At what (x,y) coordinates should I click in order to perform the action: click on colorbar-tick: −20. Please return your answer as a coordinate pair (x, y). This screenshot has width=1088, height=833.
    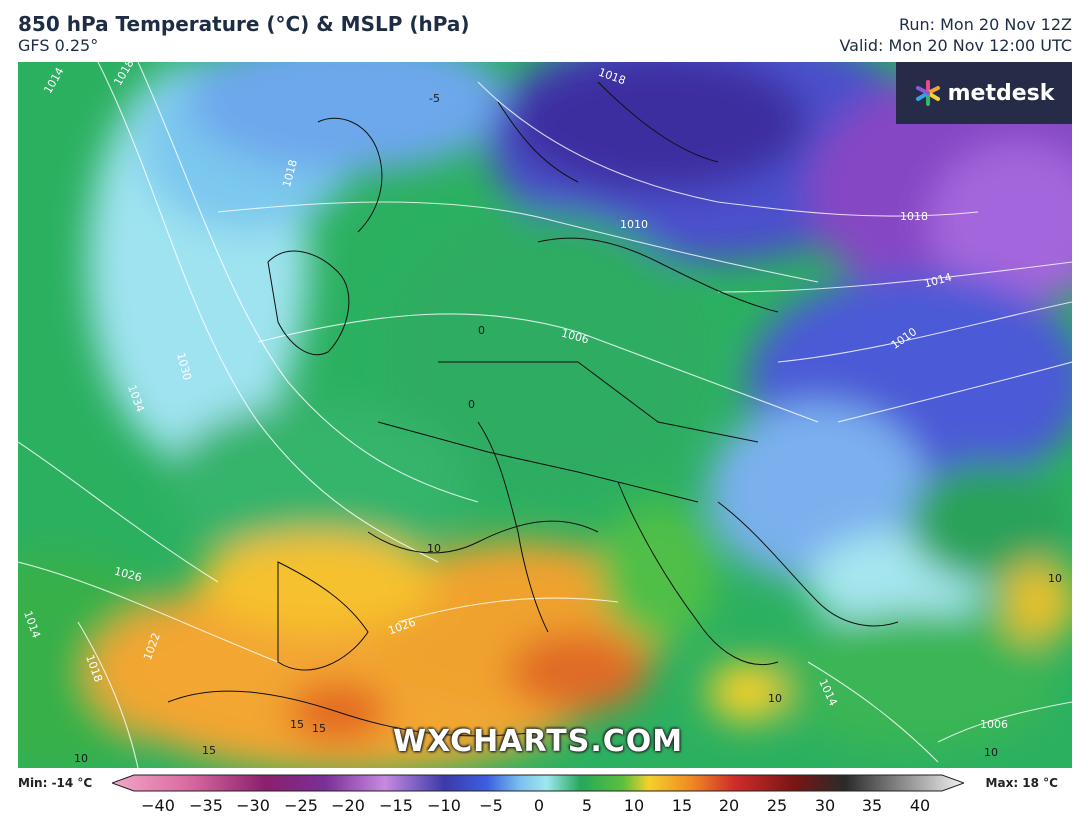
    Looking at the image, I should click on (348, 805).